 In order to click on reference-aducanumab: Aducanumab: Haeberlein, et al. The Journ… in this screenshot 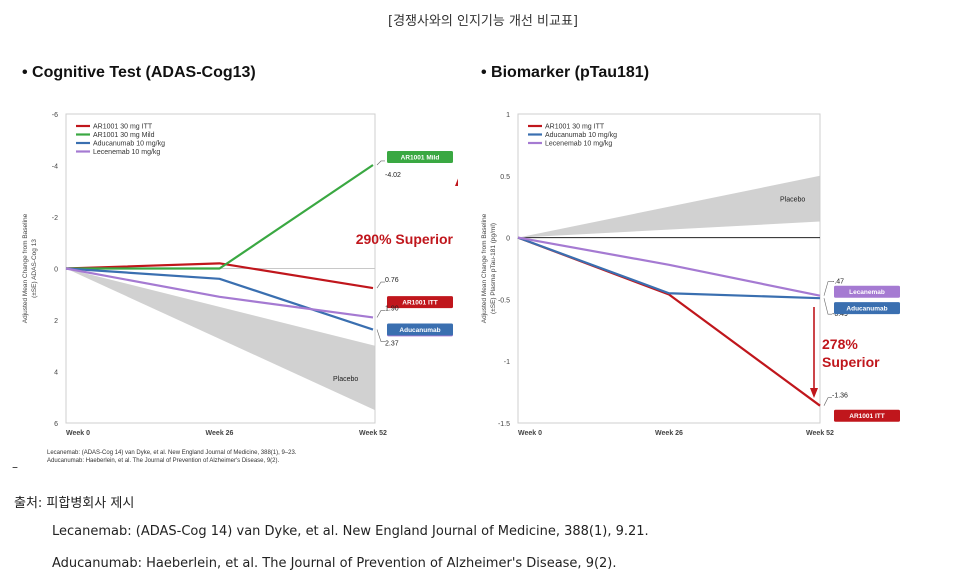, I will do `click(334, 563)`.